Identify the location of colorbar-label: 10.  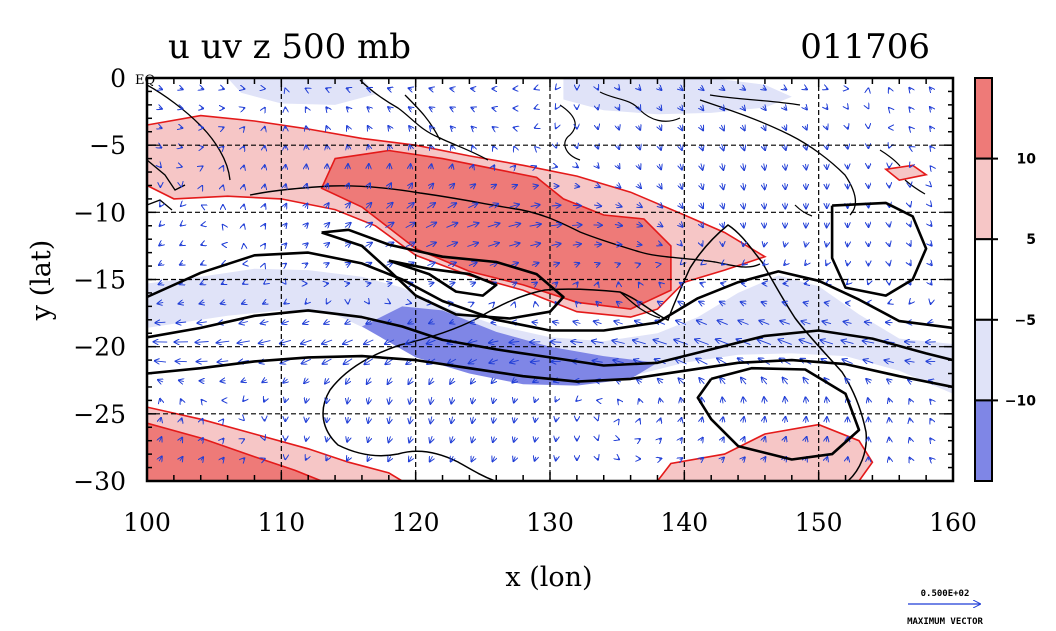
(1027, 160).